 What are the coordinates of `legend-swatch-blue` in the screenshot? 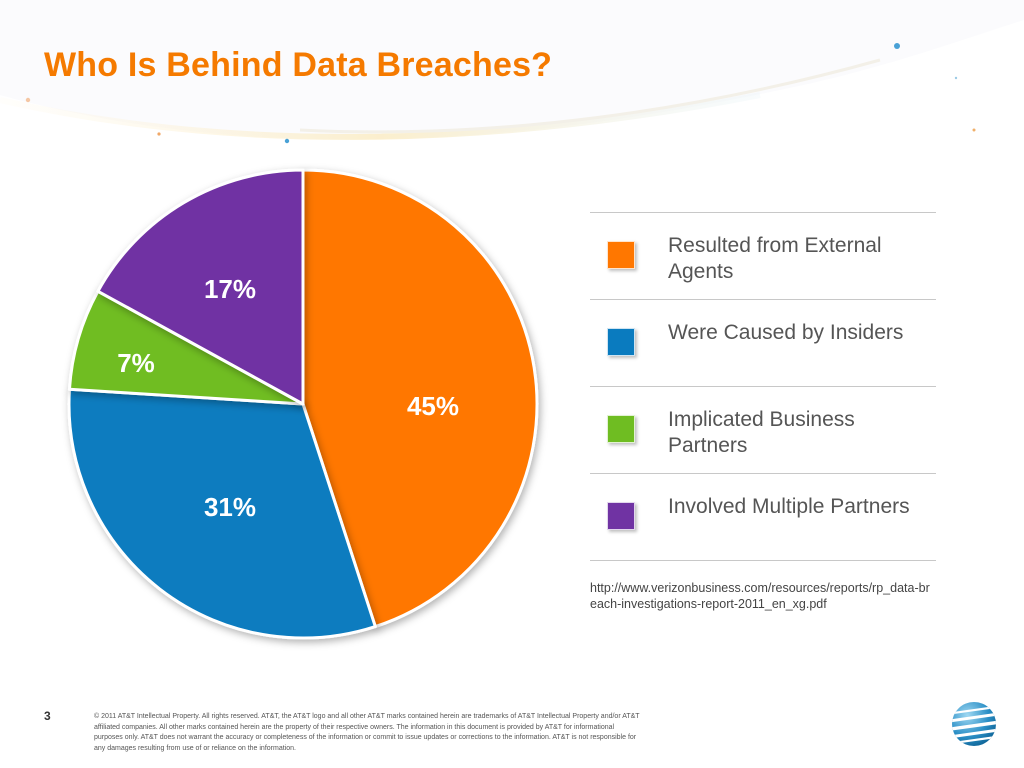 It's located at (621, 342).